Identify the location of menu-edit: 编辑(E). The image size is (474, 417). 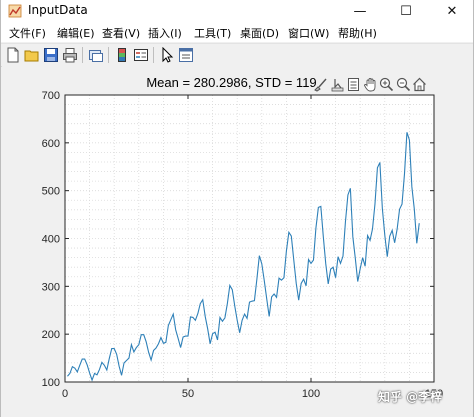
(76, 33).